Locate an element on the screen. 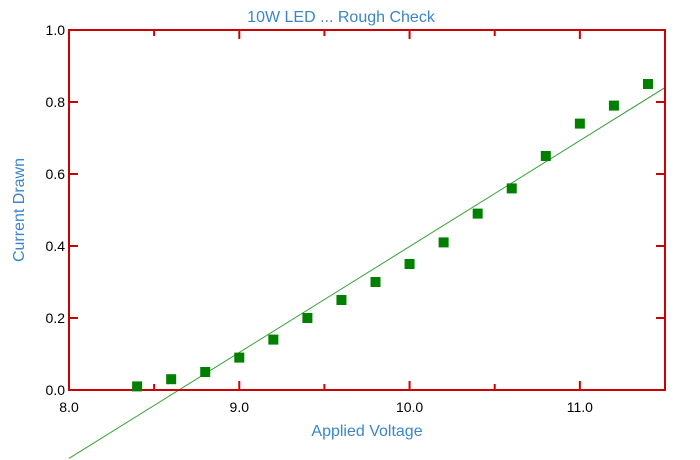  x-tick-label: 9.0 is located at coordinates (240, 407).